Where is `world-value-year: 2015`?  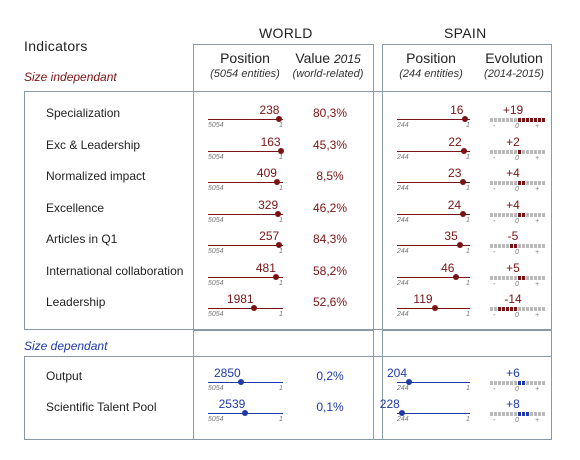 world-value-year: 2015 is located at coordinates (347, 59).